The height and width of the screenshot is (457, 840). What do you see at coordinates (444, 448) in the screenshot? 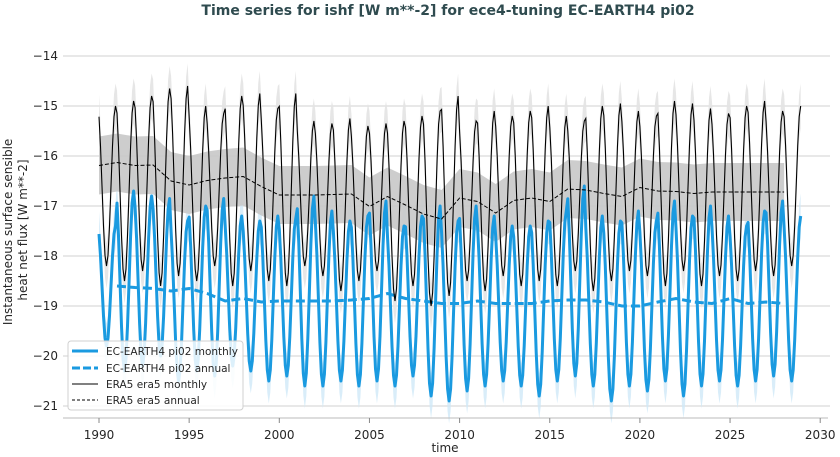
I see `x-axis-label: time` at bounding box center [444, 448].